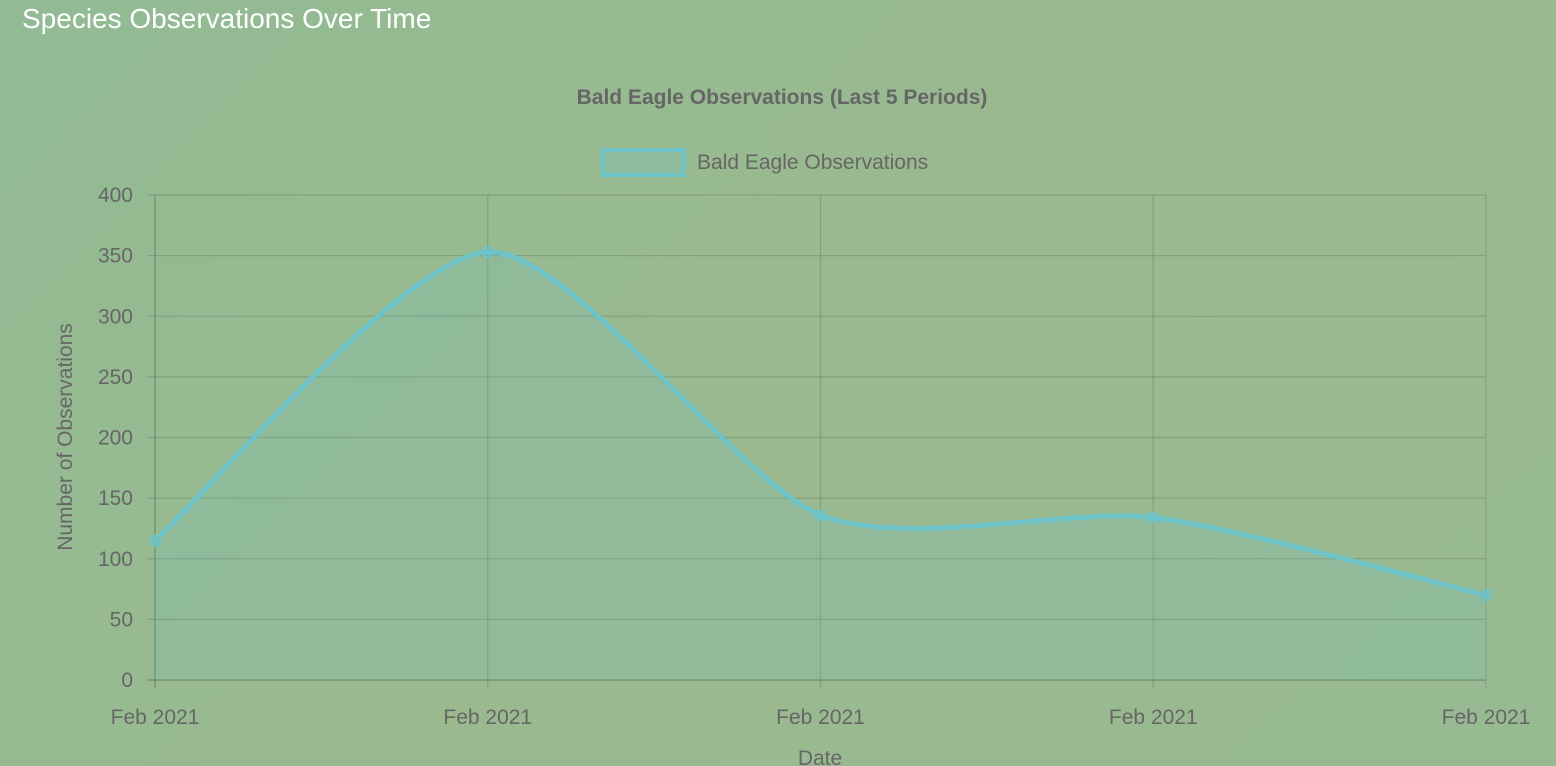 The width and height of the screenshot is (1556, 766). Describe the element at coordinates (115, 195) in the screenshot. I see `y-tick-label: 400` at that location.